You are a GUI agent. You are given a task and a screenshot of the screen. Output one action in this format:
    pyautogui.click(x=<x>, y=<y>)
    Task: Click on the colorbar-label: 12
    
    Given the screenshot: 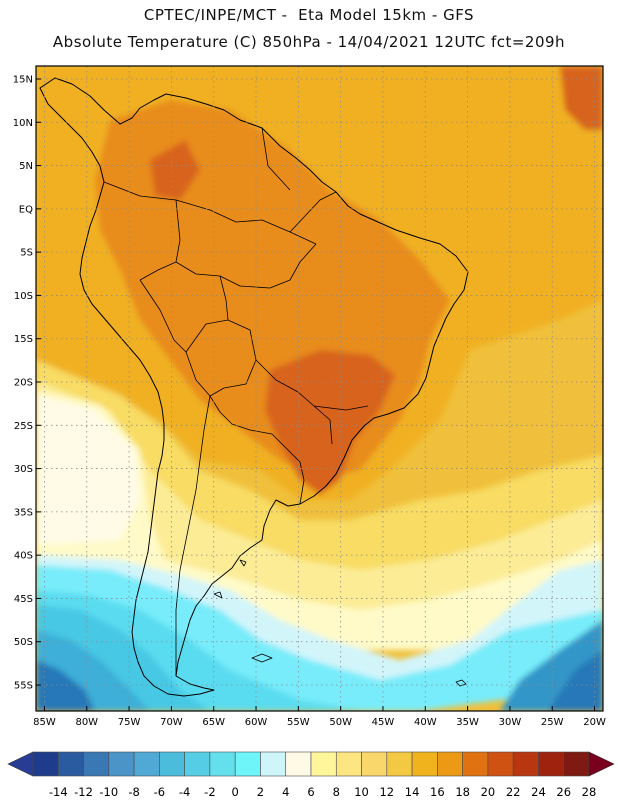 What is the action you would take?
    pyautogui.click(x=386, y=792)
    